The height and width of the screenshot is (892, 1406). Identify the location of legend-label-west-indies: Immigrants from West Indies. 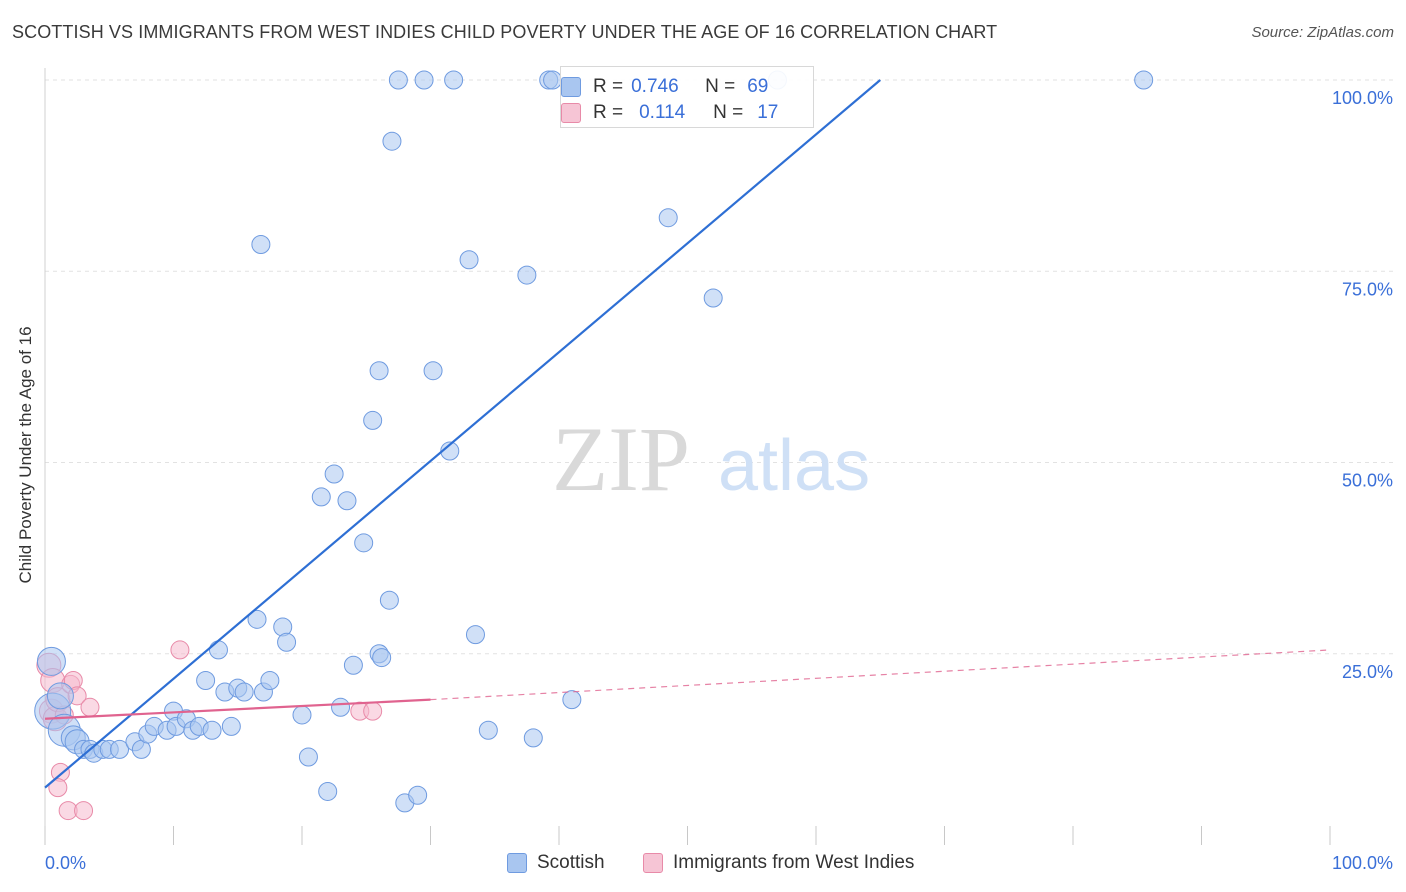
(794, 862).